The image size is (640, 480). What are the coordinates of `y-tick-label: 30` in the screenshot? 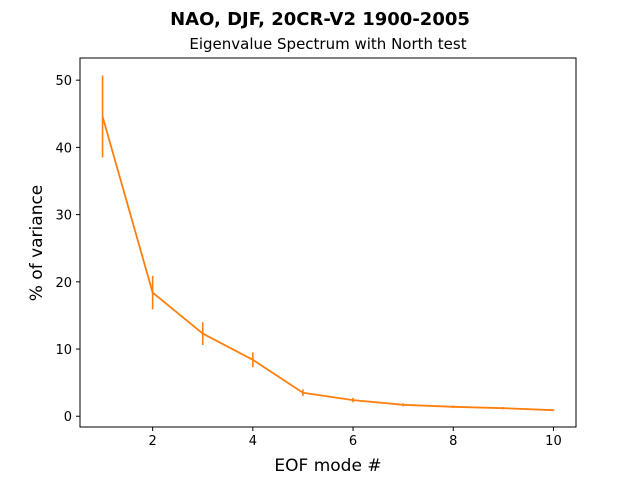 It's located at (63, 216).